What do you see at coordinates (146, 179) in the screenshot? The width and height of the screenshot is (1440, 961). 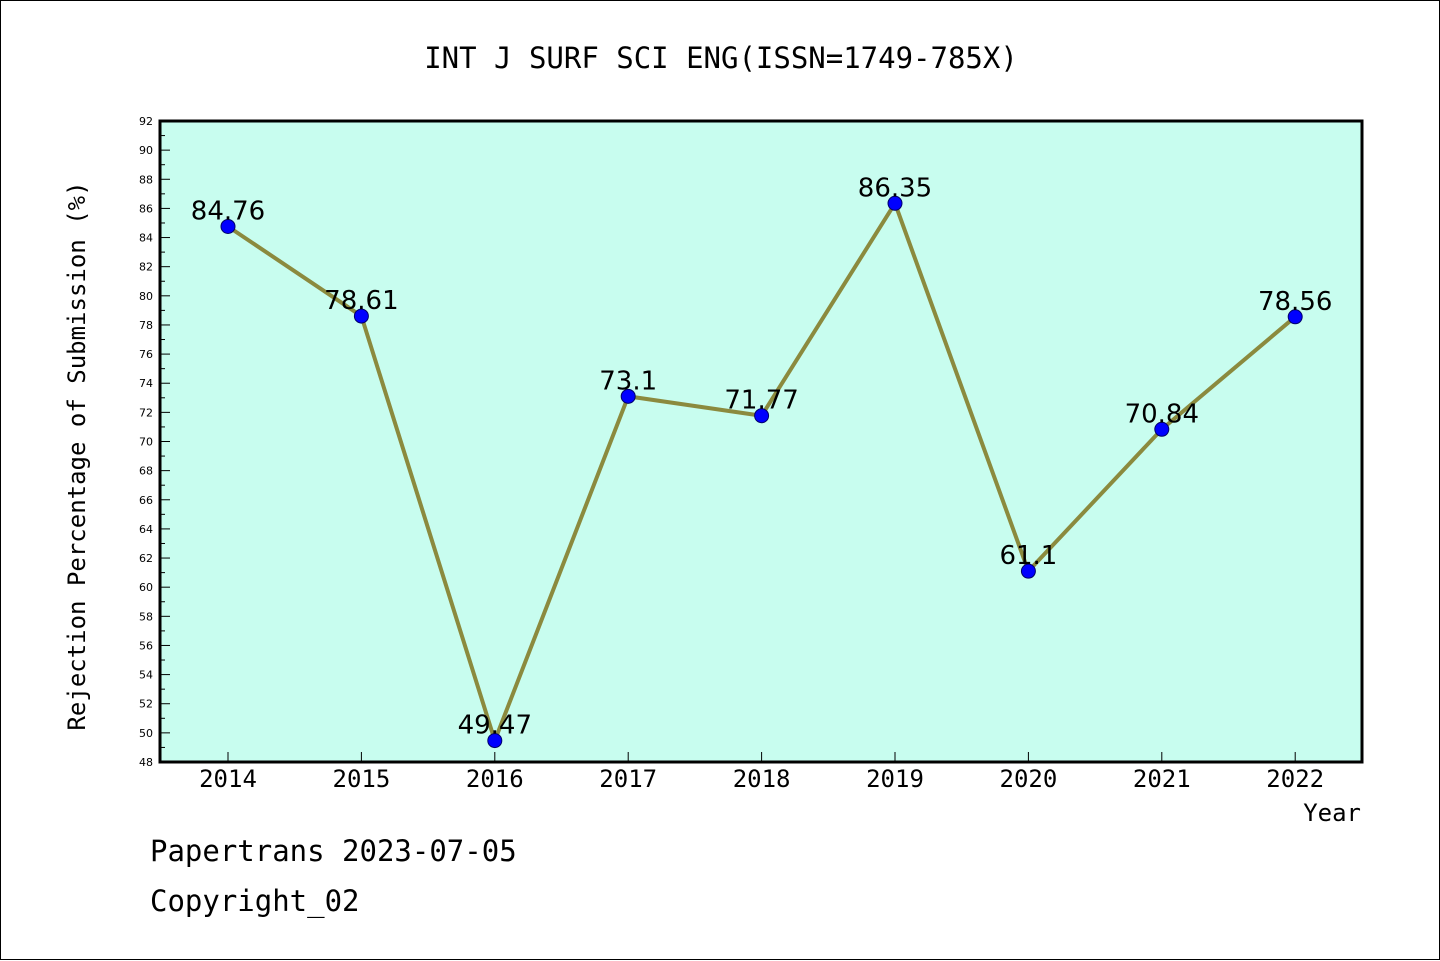 I see `y-tick-label: 88` at bounding box center [146, 179].